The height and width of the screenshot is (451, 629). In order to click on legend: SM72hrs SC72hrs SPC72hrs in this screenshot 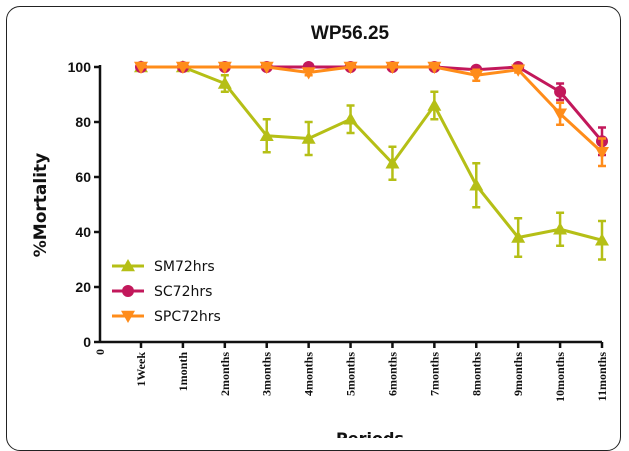, I will do `click(166, 292)`.